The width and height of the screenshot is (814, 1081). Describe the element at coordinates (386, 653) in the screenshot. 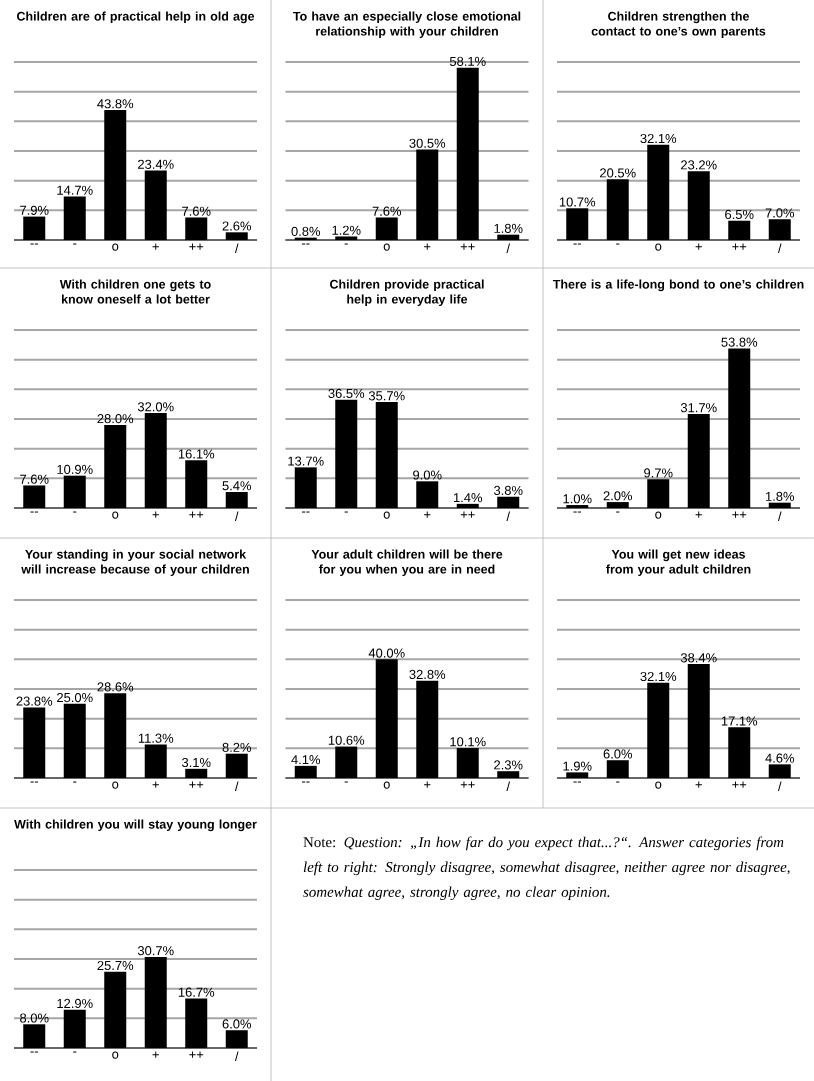

I see `data-label: 40.0%` at that location.